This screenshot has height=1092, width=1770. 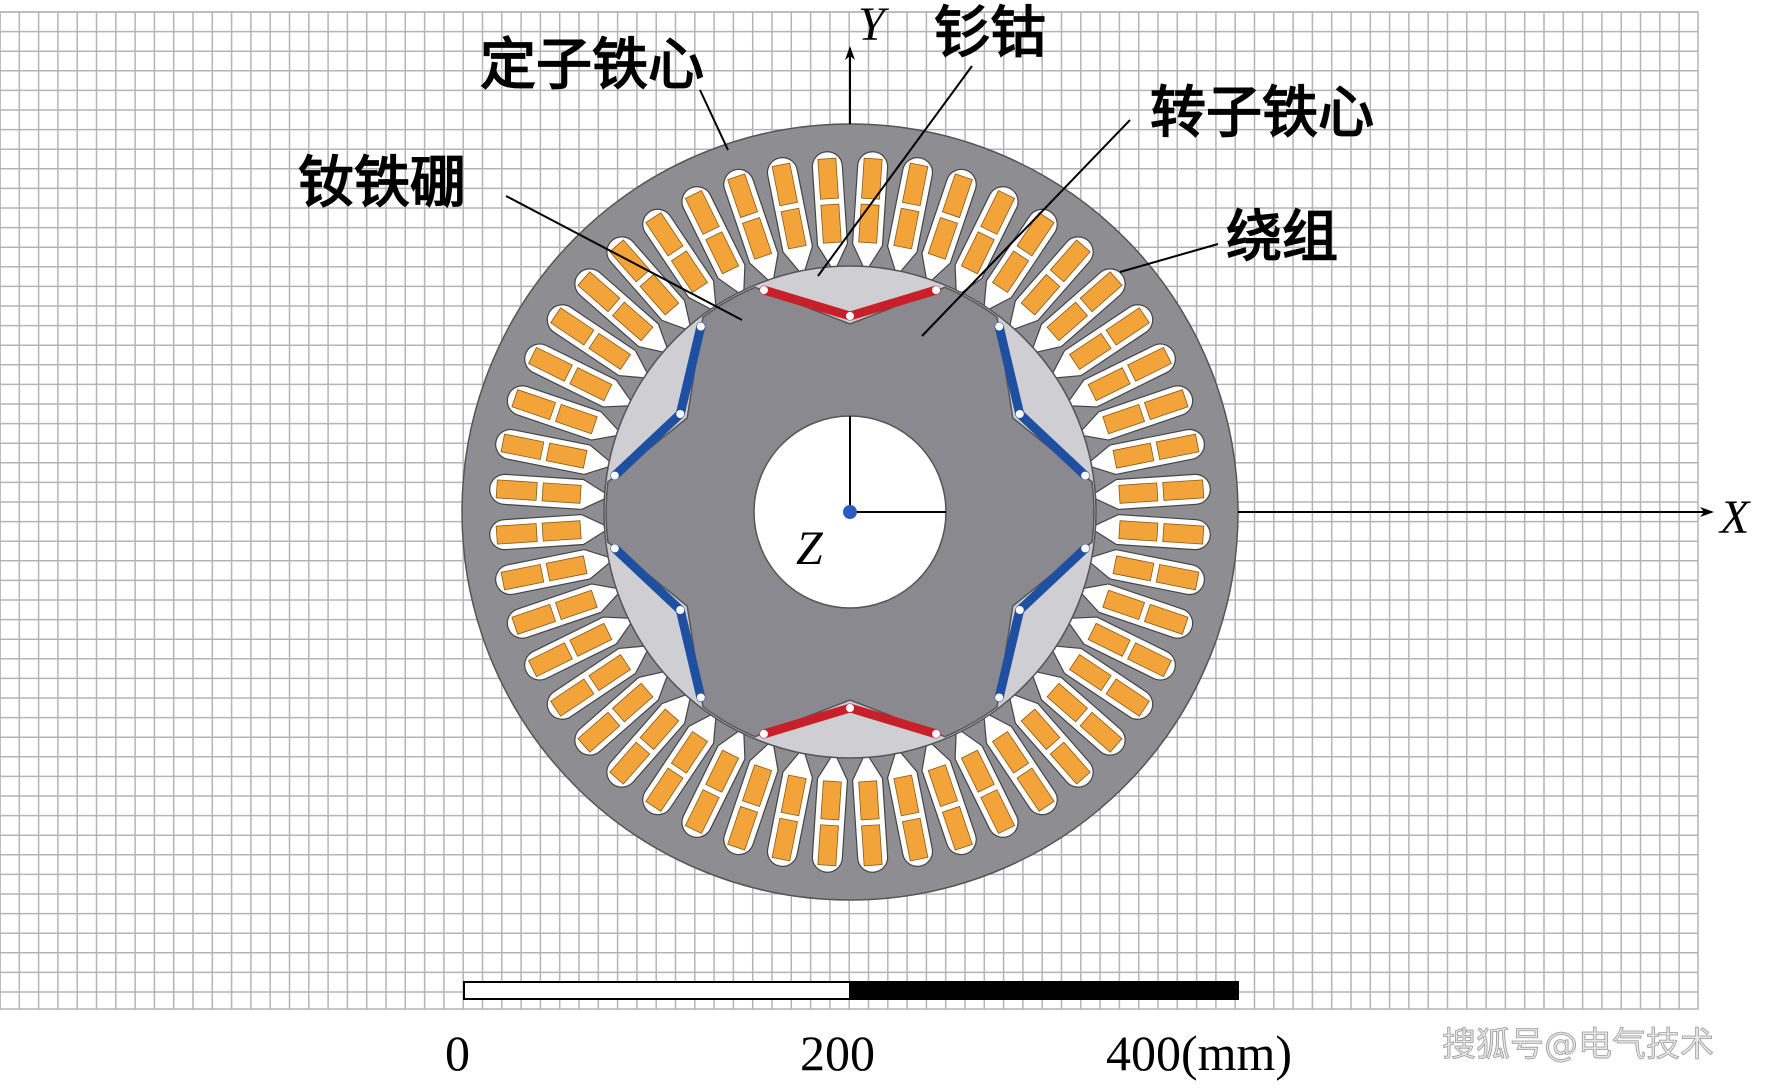 I want to click on leader-ndfeb, so click(x=624, y=258).